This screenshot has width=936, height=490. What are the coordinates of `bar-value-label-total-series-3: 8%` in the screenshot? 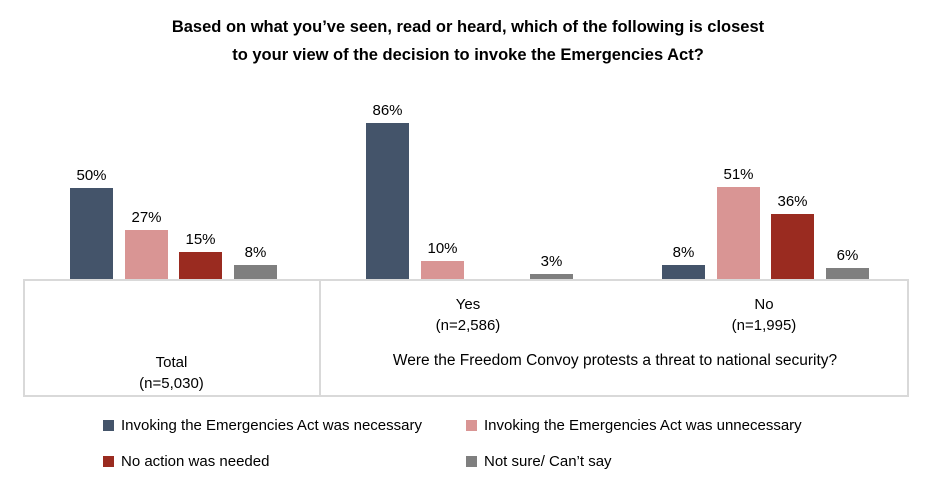 It's located at (255, 252).